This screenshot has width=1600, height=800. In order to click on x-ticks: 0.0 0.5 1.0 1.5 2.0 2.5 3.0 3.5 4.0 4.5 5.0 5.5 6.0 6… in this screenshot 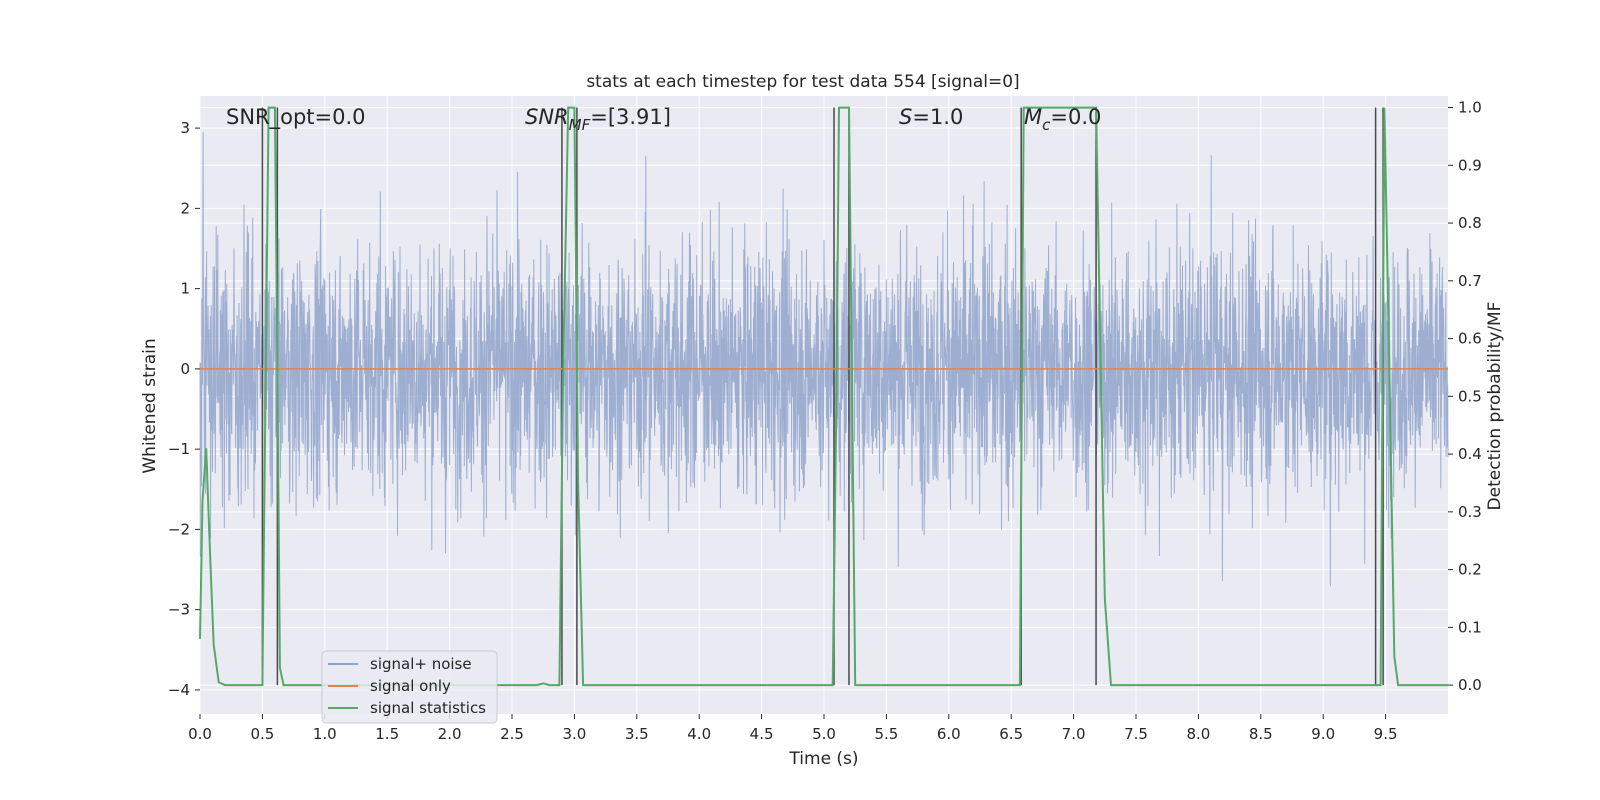, I will do `click(793, 728)`.